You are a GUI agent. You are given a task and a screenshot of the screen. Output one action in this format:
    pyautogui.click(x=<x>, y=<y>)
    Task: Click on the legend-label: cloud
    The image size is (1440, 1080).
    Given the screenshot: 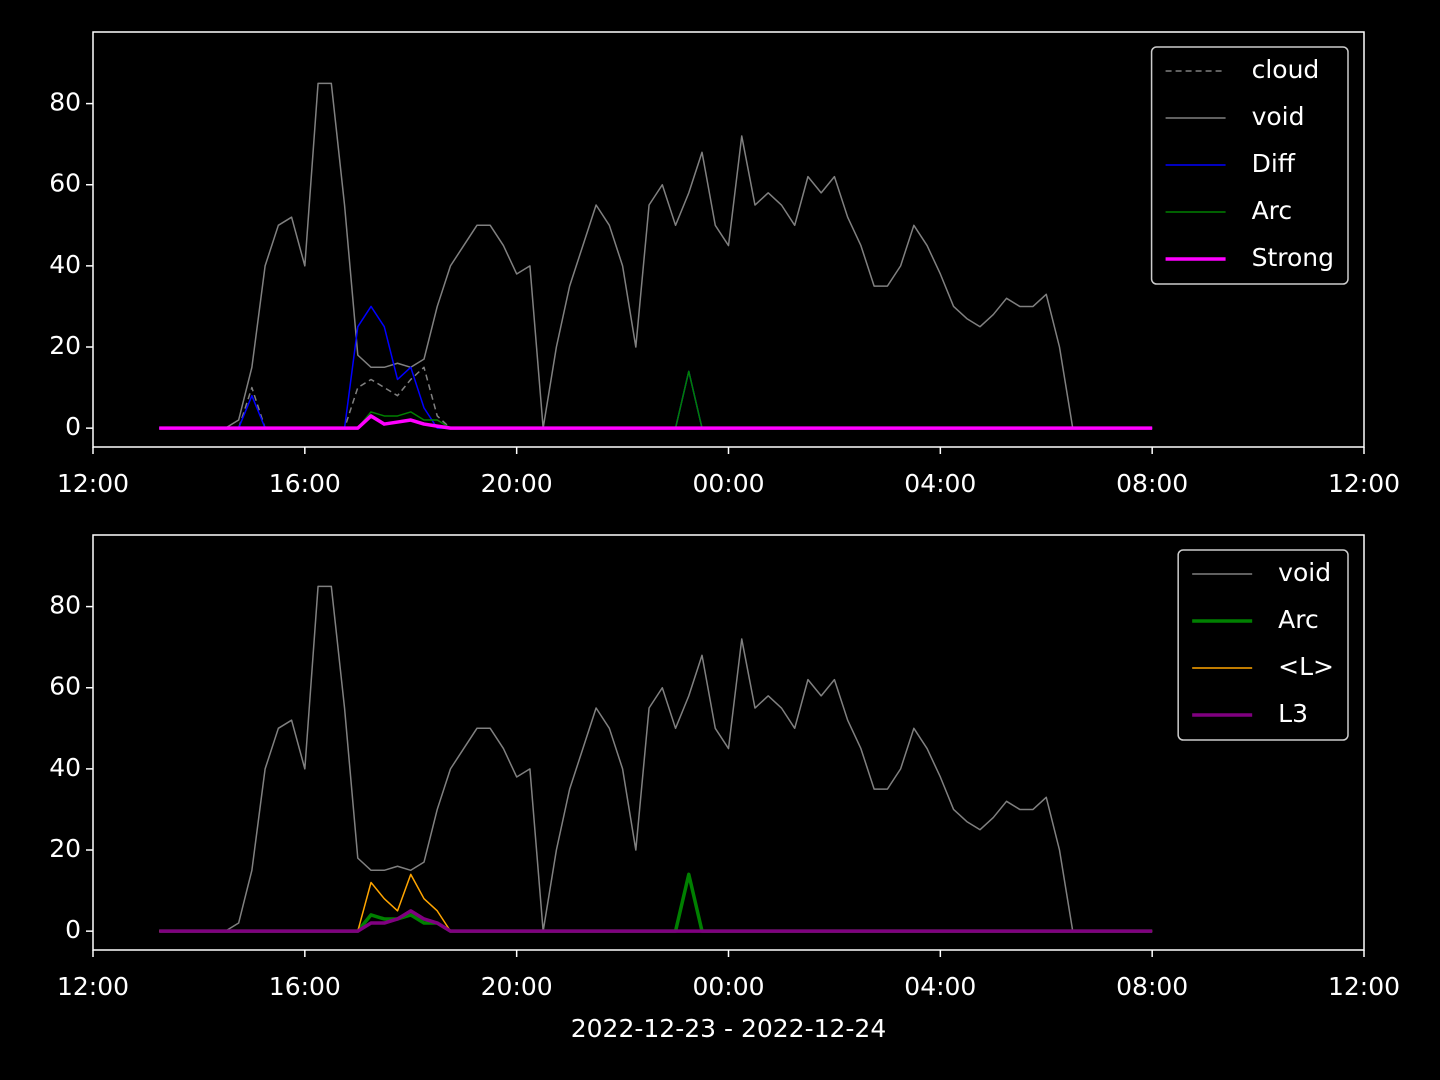 What is the action you would take?
    pyautogui.click(x=1286, y=69)
    